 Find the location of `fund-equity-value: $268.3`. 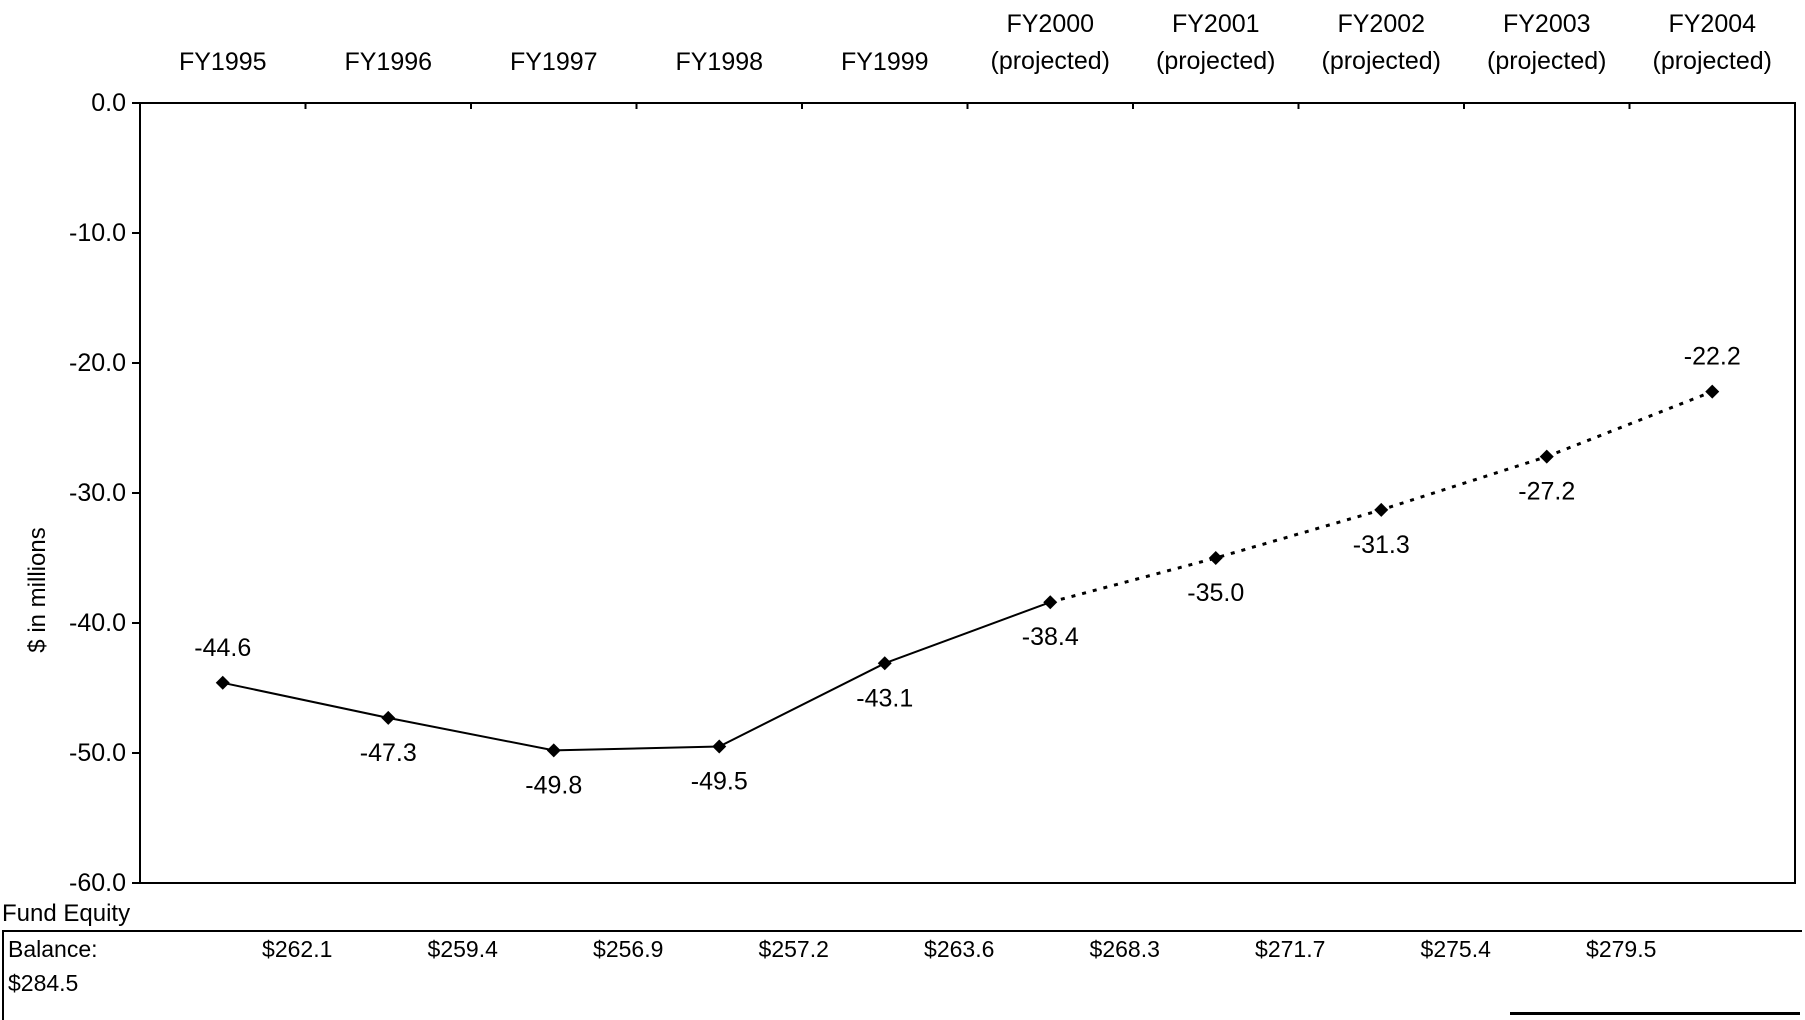

fund-equity-value: $268.3 is located at coordinates (1124, 949).